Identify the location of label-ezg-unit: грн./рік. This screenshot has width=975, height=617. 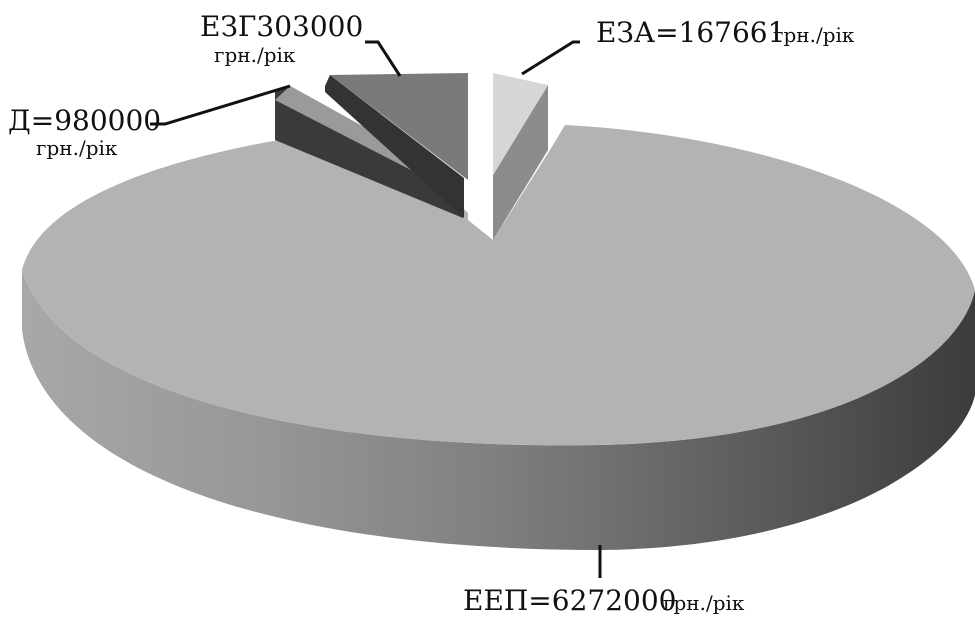
(255, 55).